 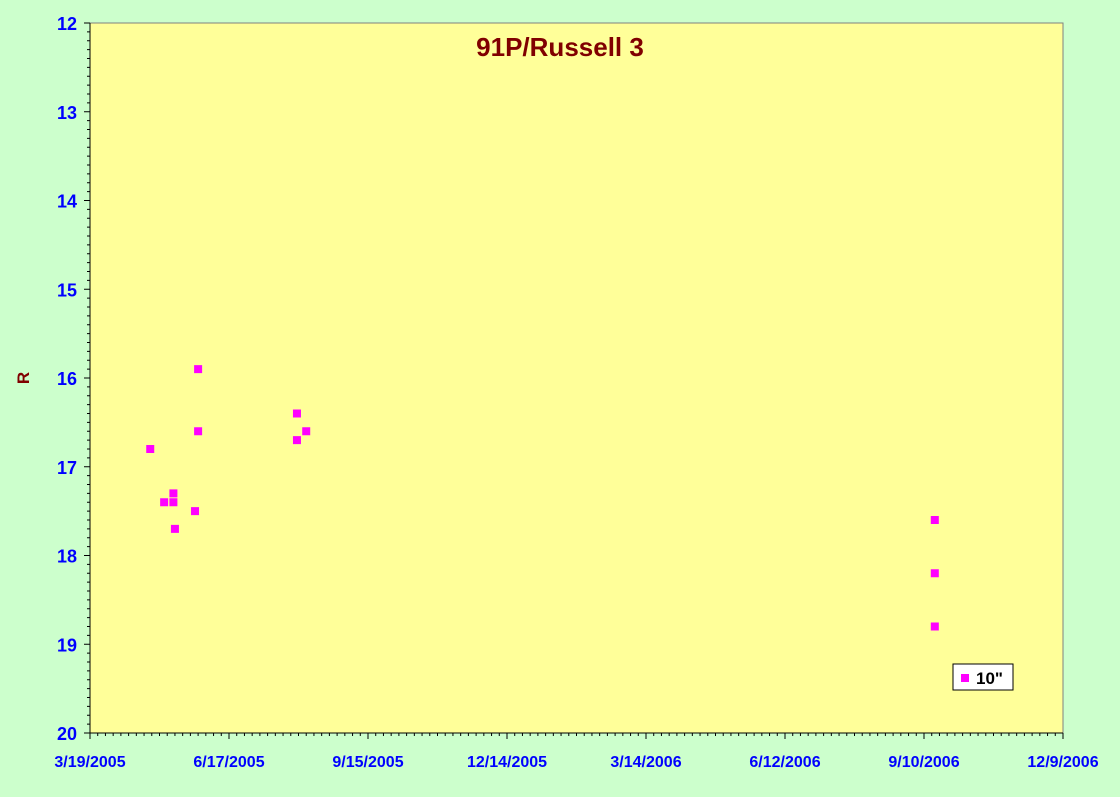 What do you see at coordinates (67, 645) in the screenshot?
I see `y-tick-label: 19` at bounding box center [67, 645].